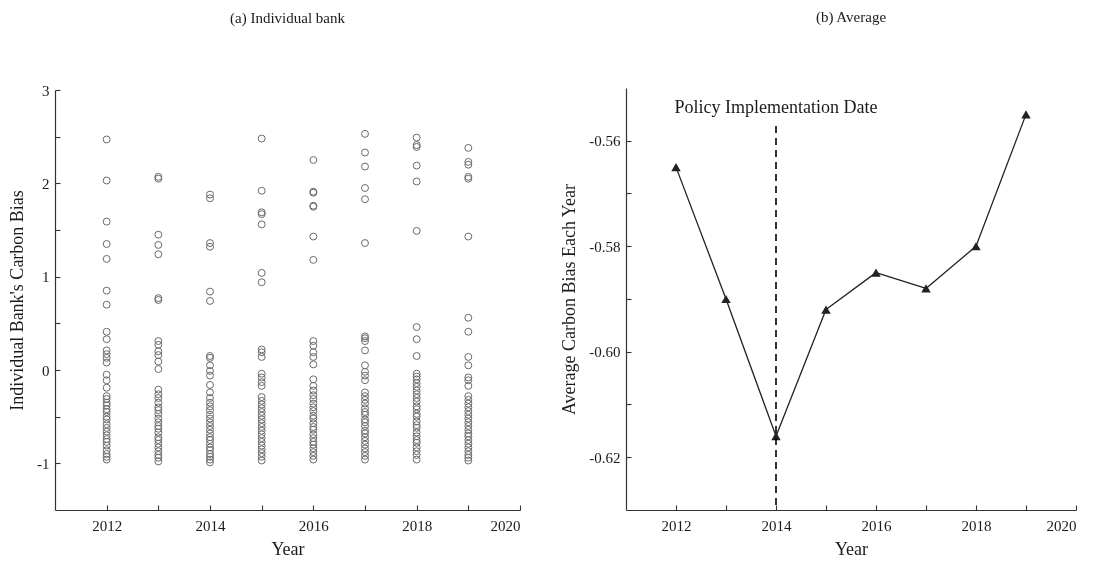  I want to click on y-tick-label: 1, so click(46, 277).